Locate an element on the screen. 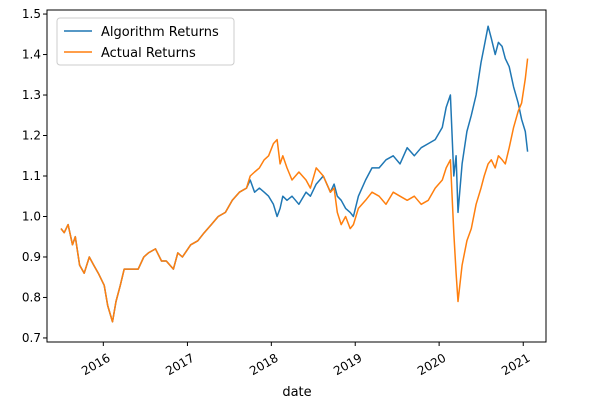 This screenshot has height=416, width=596. legend-box is located at coordinates (145, 41).